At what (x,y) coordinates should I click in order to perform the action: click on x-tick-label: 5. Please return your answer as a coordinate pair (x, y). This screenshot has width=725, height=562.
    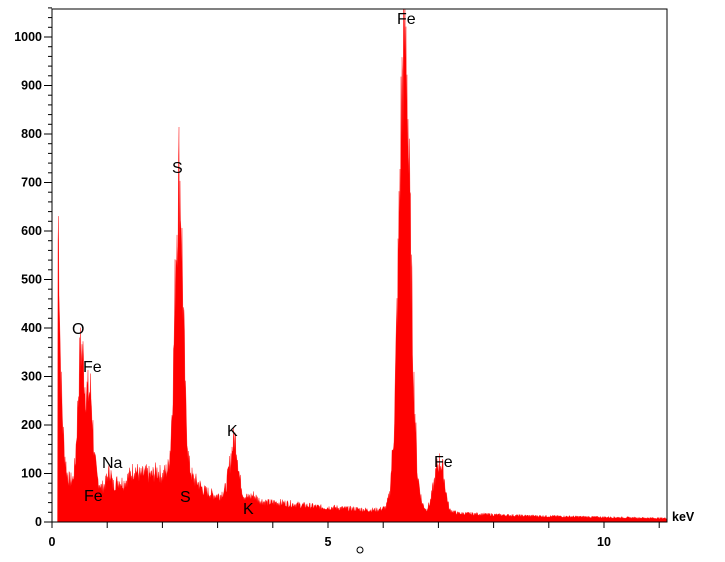
    Looking at the image, I should click on (328, 542).